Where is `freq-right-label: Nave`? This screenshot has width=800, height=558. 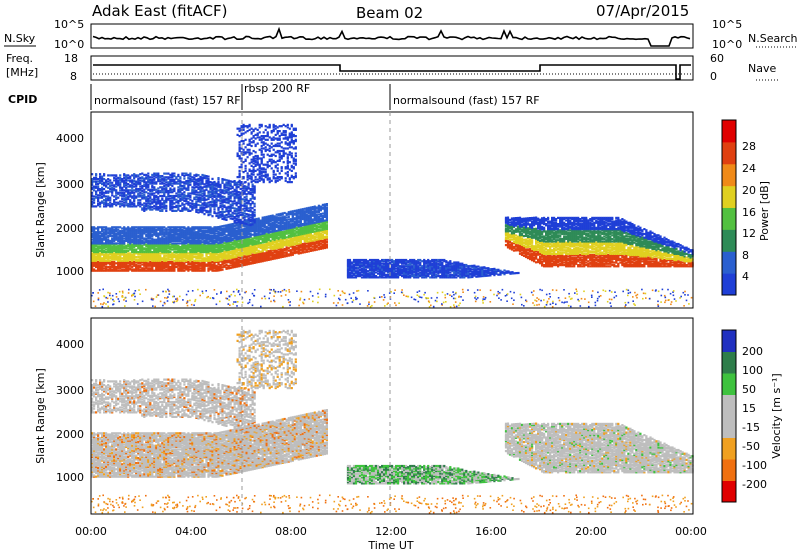
freq-right-label: Nave is located at coordinates (762, 68).